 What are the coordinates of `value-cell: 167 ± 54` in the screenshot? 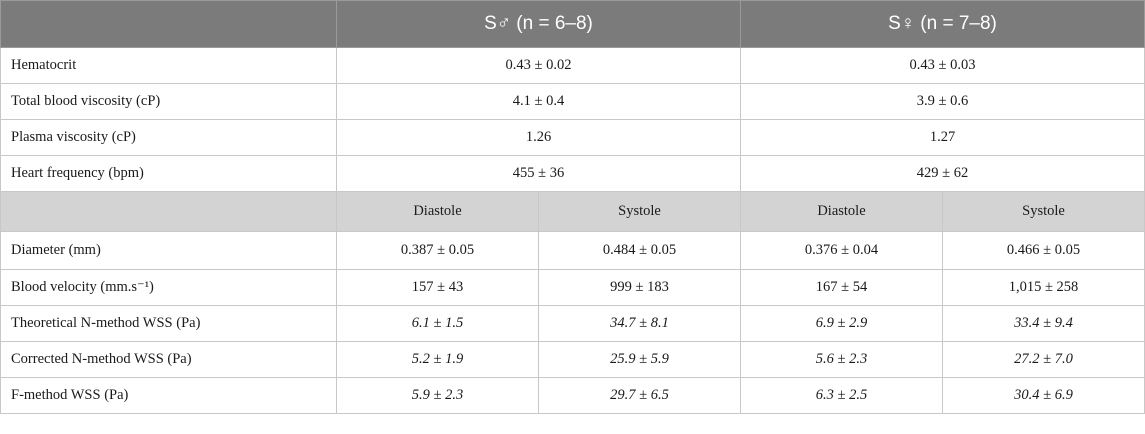 It's located at (841, 287).